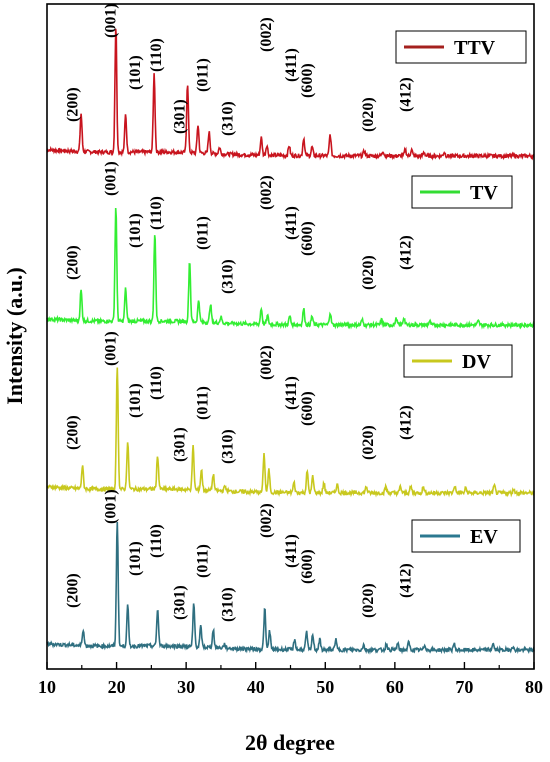 The image size is (550, 762). I want to click on x-tick-label: 20, so click(117, 687).